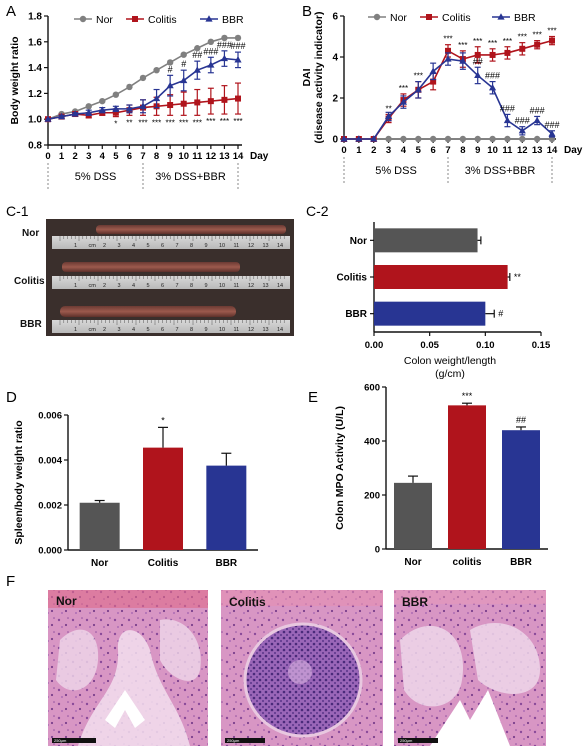 Image resolution: width=586 pixels, height=749 pixels. I want to click on x-tick-label: 9, so click(477, 150).